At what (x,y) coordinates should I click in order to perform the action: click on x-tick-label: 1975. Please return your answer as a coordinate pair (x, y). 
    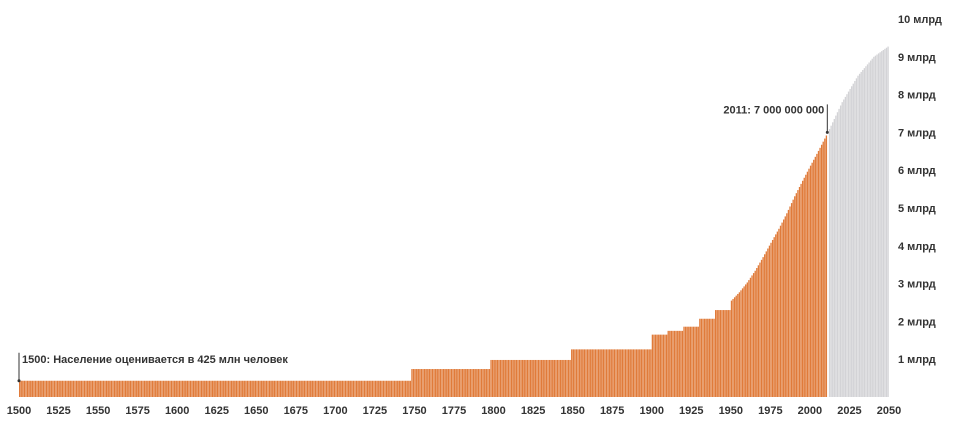
    Looking at the image, I should click on (770, 411).